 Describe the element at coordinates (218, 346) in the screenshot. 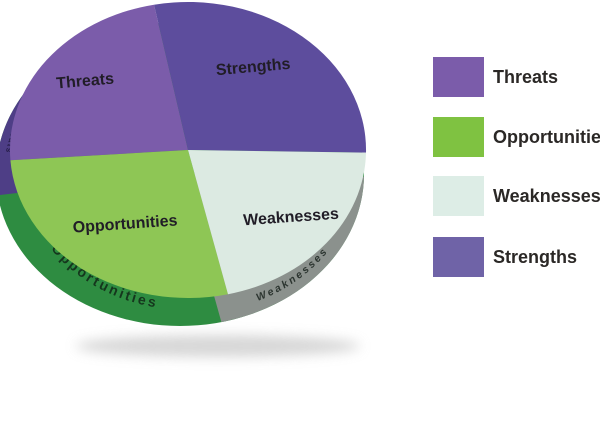

I see `pie-shadow` at that location.